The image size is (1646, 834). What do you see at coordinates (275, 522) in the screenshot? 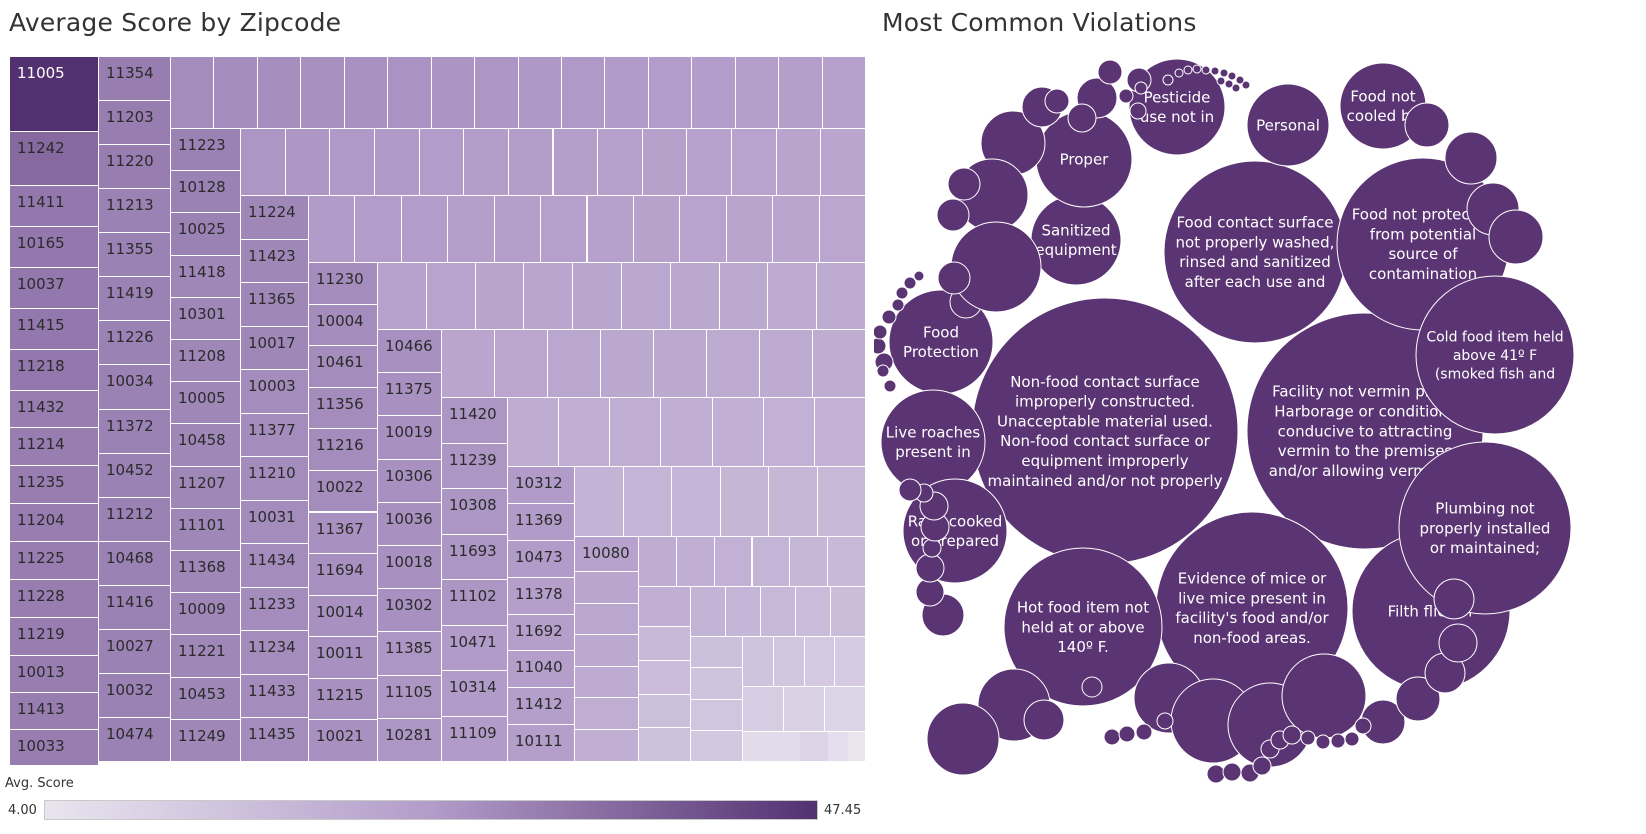
I see `treemap-cell-10031: 10031` at bounding box center [275, 522].